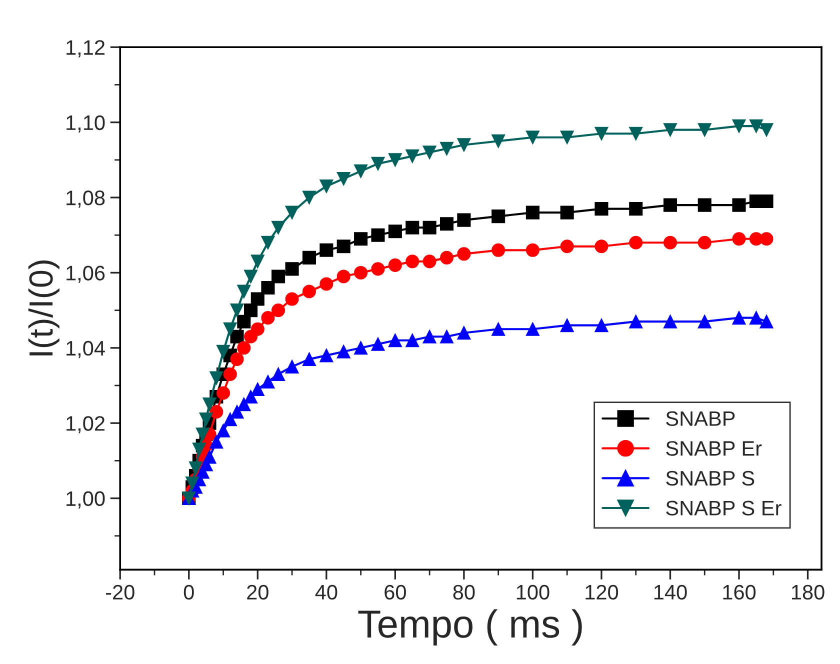  Describe the element at coordinates (808, 592) in the screenshot. I see `x-tick-label: 180` at that location.